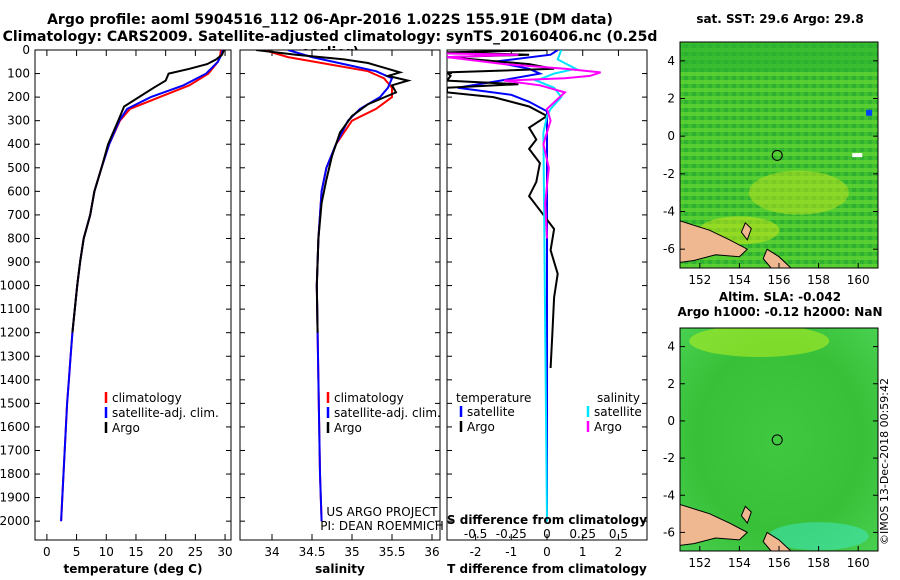 Image resolution: width=900 pixels, height=580 pixels. What do you see at coordinates (312, 552) in the screenshot?
I see `salinity-xtick-label: 34.5` at bounding box center [312, 552].